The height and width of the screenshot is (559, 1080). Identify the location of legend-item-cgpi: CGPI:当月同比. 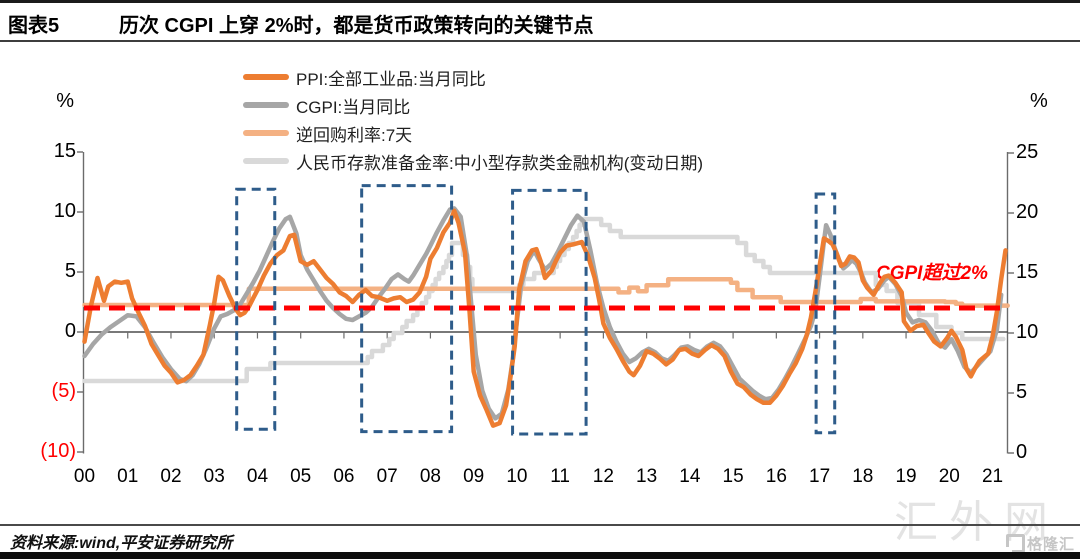
(473, 105).